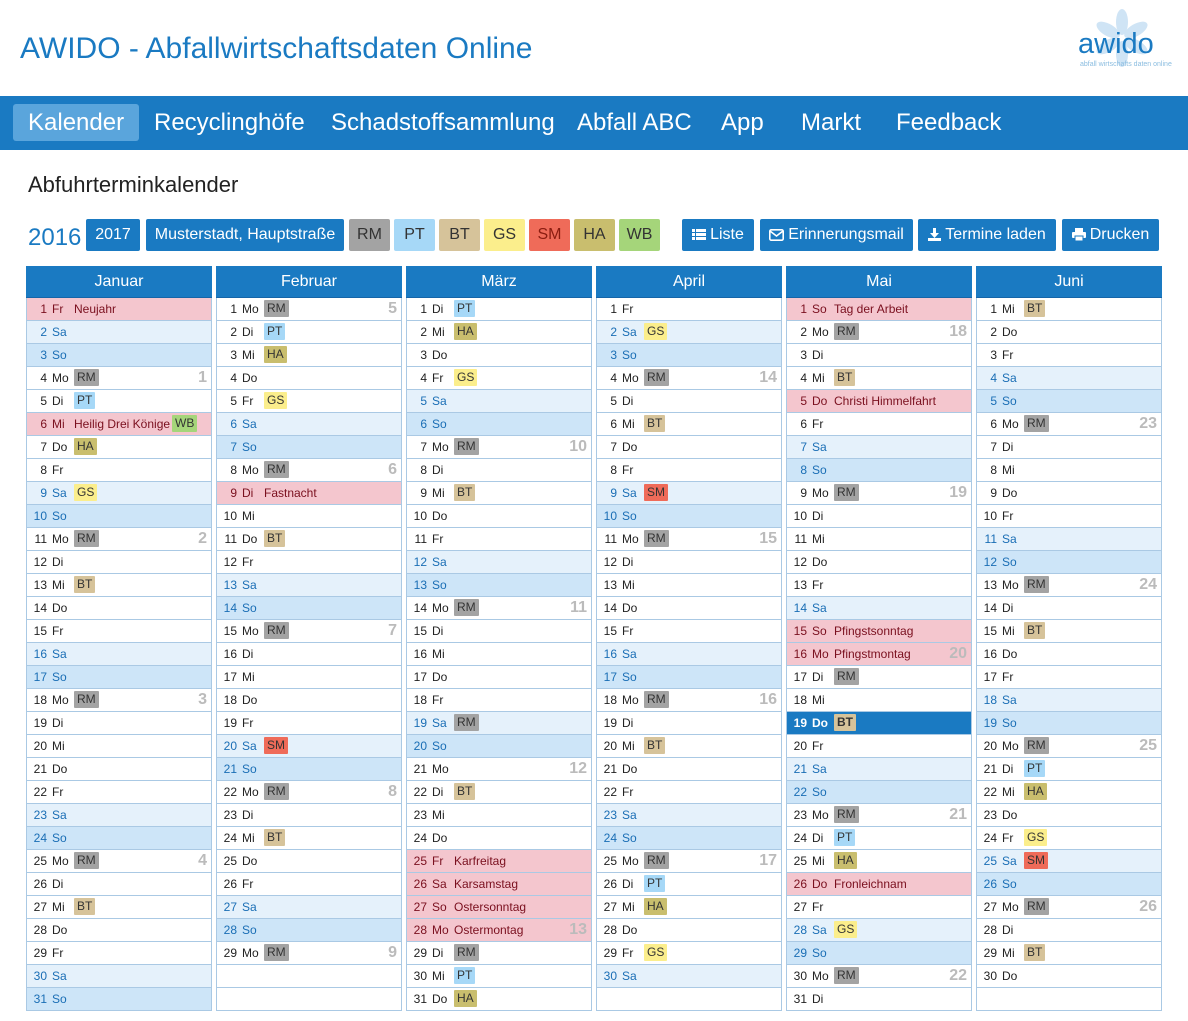 This screenshot has width=1188, height=1021. Describe the element at coordinates (879, 792) in the screenshot. I see `day-row: 22 So` at that location.